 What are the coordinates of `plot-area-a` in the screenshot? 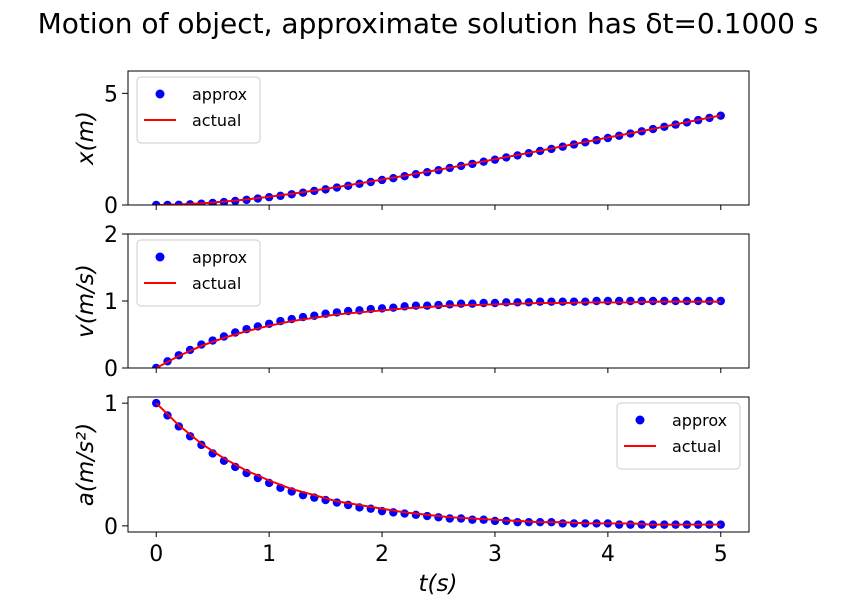 It's located at (438, 463).